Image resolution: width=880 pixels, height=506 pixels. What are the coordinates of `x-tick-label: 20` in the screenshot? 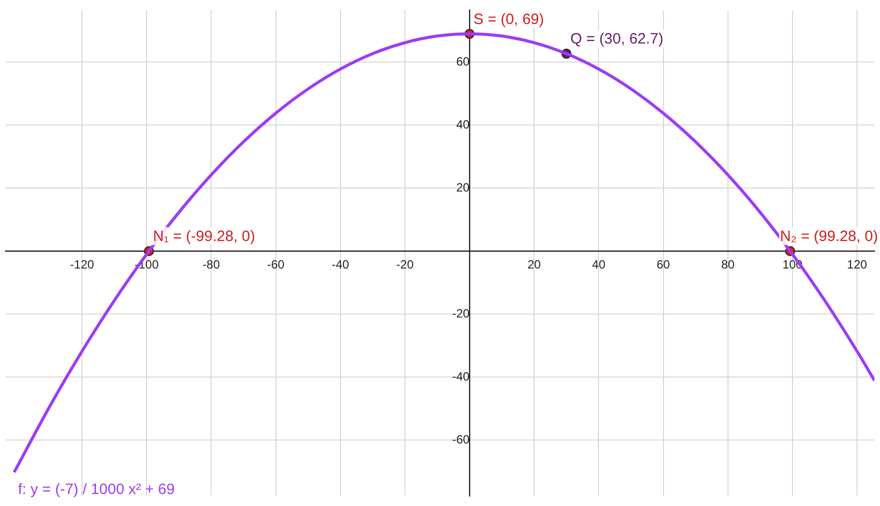 It's located at (534, 265).